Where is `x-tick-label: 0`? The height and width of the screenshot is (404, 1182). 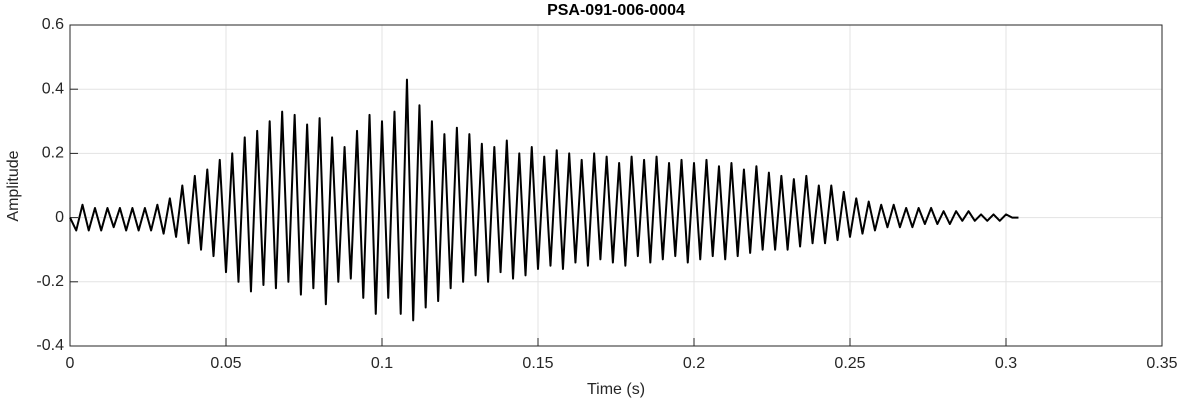 x-tick-label: 0 is located at coordinates (70, 363).